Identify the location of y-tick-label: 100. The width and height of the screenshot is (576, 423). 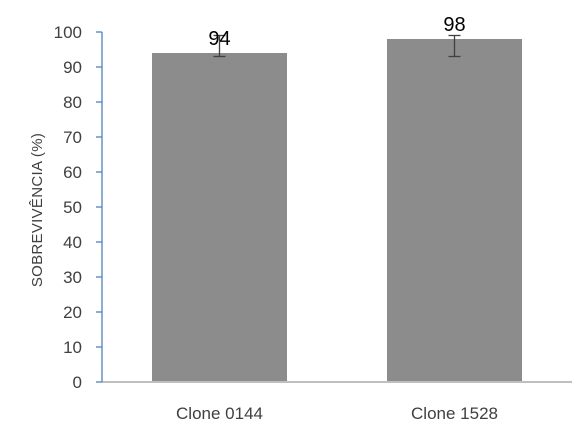
(68, 32).